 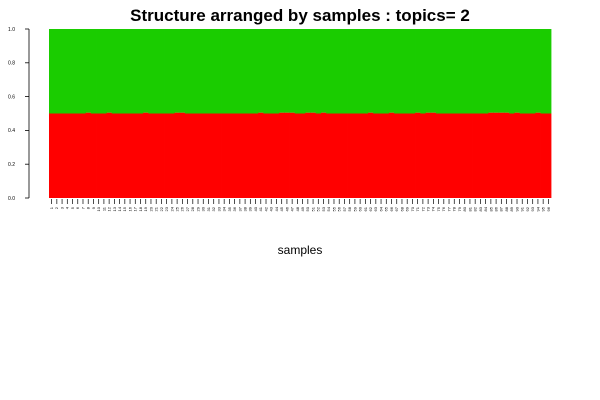 I want to click on y-tick-label: 0.6, so click(x=11, y=97).